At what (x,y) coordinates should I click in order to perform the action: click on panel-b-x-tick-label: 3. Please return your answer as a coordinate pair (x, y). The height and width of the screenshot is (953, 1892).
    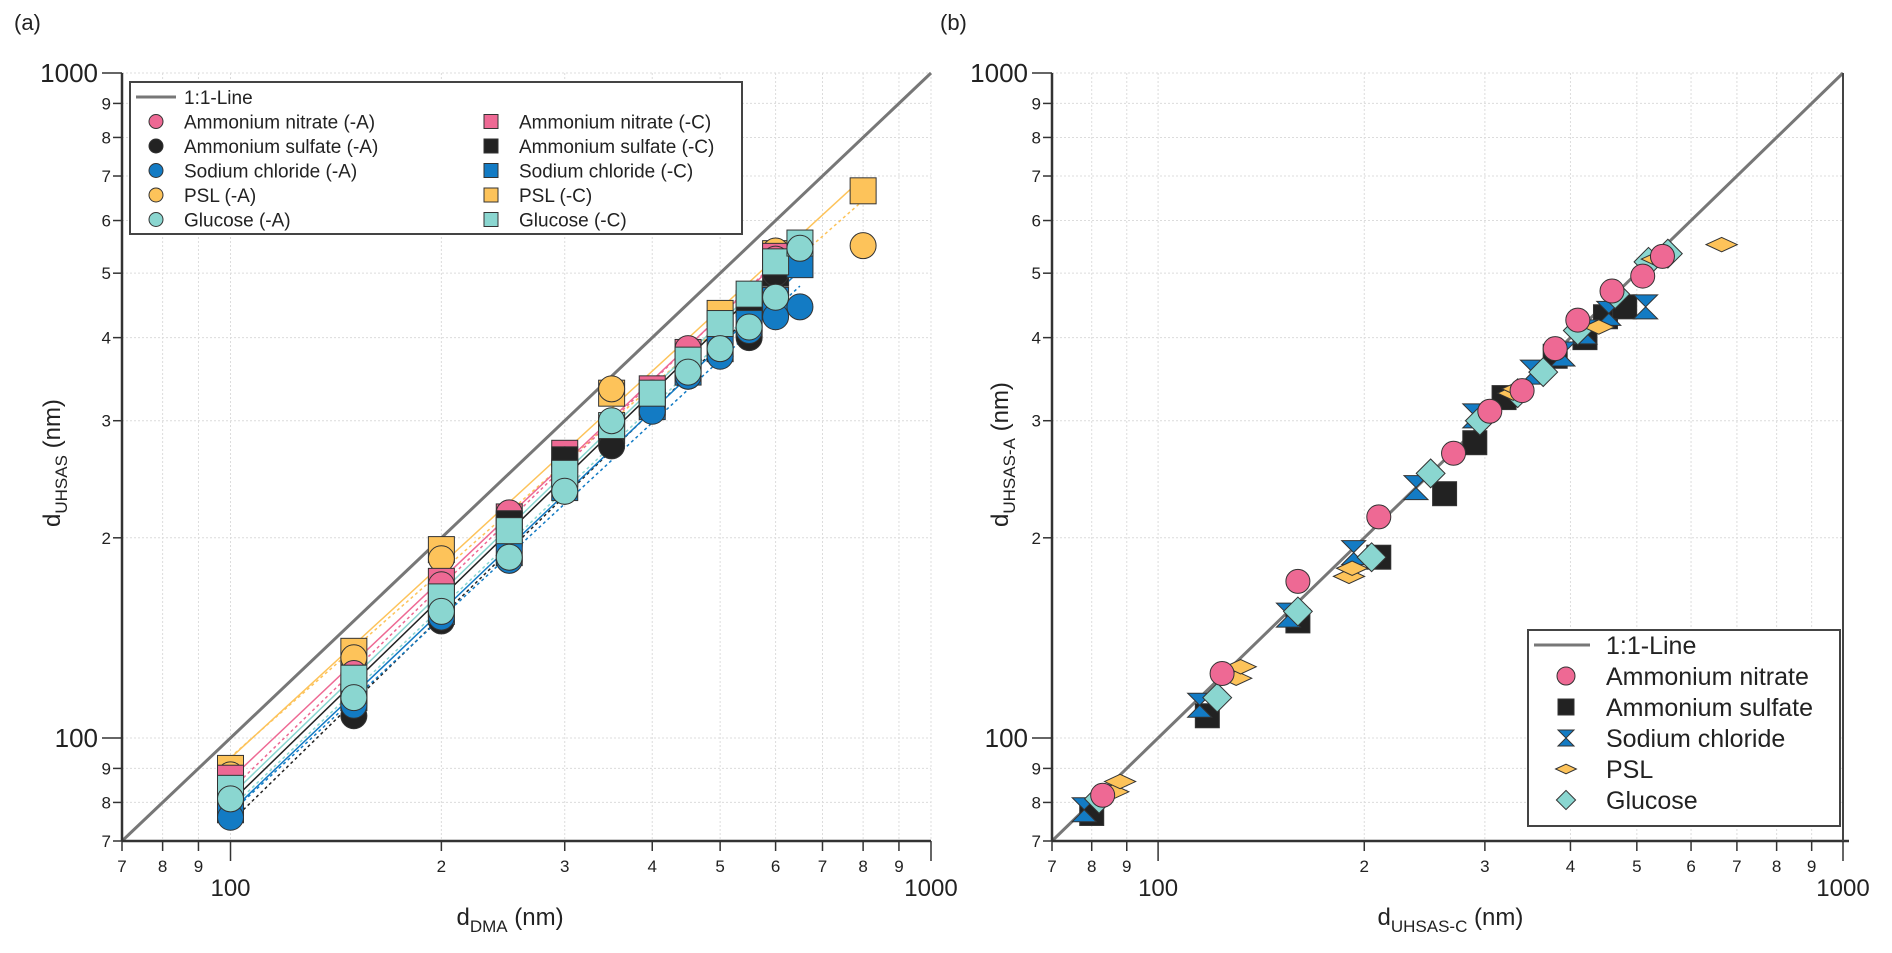
    Looking at the image, I should click on (1484, 866).